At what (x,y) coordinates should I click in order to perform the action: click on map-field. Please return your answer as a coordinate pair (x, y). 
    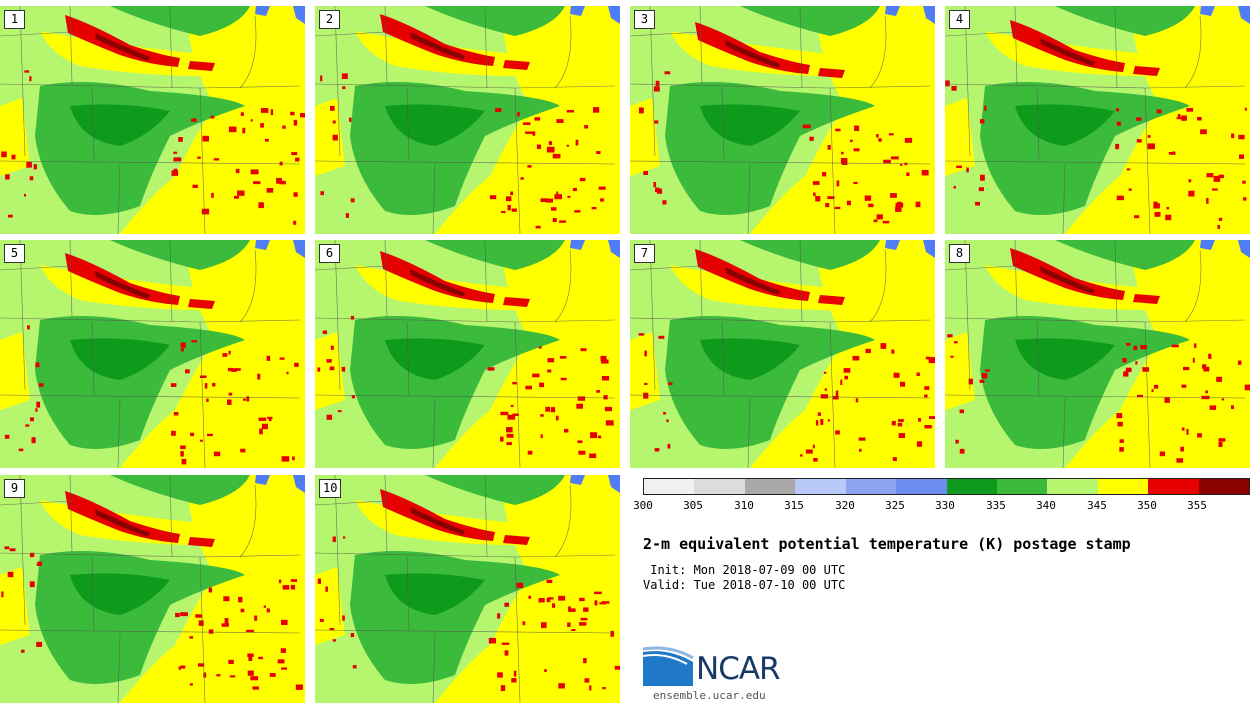
    Looking at the image, I should click on (152, 354).